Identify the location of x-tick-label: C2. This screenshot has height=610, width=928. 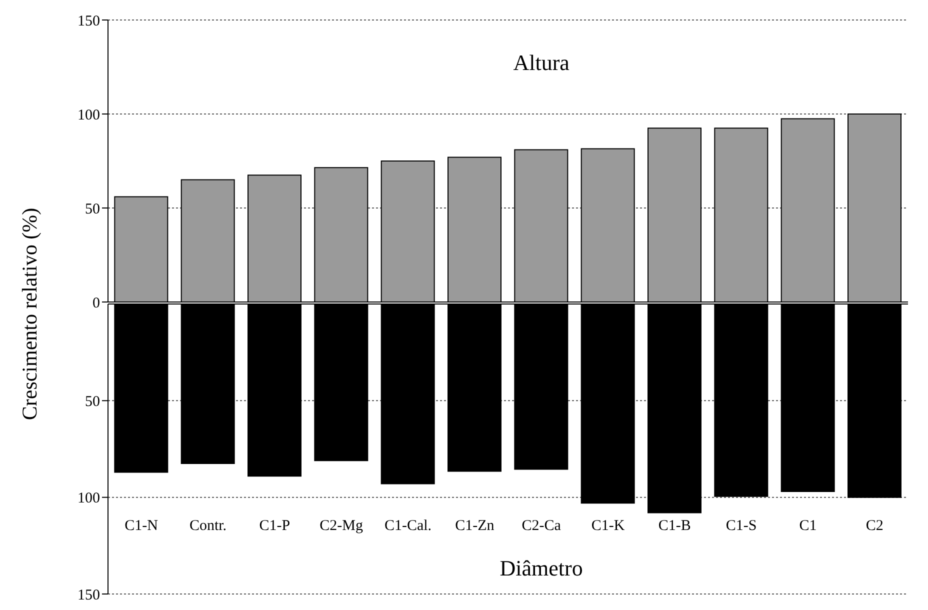
(875, 526).